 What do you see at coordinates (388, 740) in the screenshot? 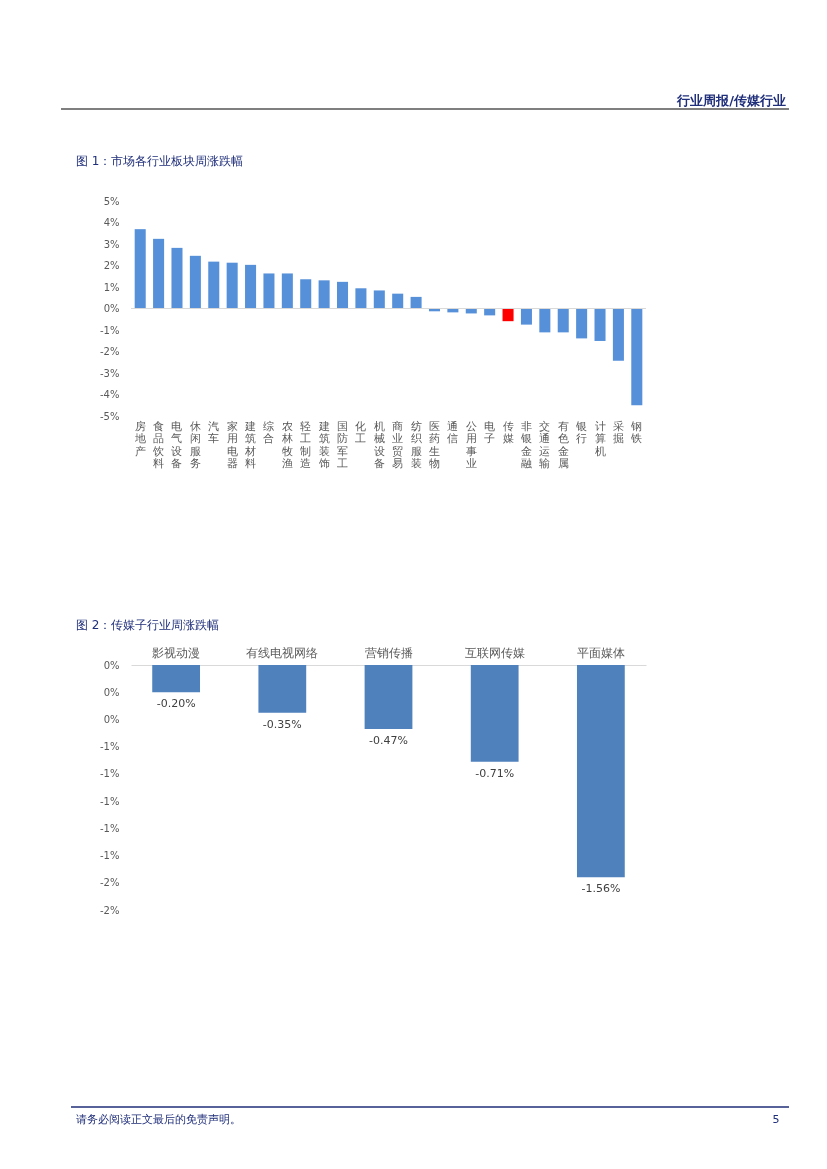
I see `data-label: -0.47%` at bounding box center [388, 740].